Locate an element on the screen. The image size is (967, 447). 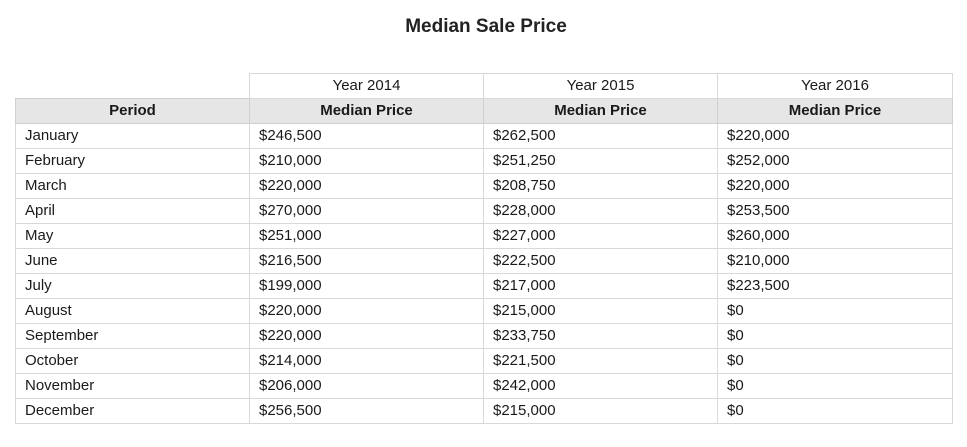
price-2014-cell: $270,000 is located at coordinates (366, 211).